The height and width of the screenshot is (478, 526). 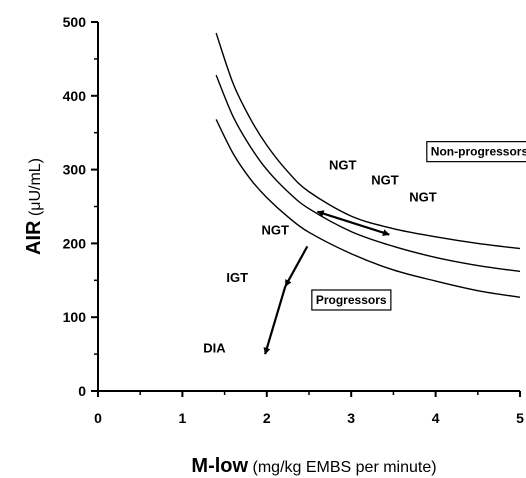 I want to click on box-label: Non-progressors, so click(x=478, y=152).